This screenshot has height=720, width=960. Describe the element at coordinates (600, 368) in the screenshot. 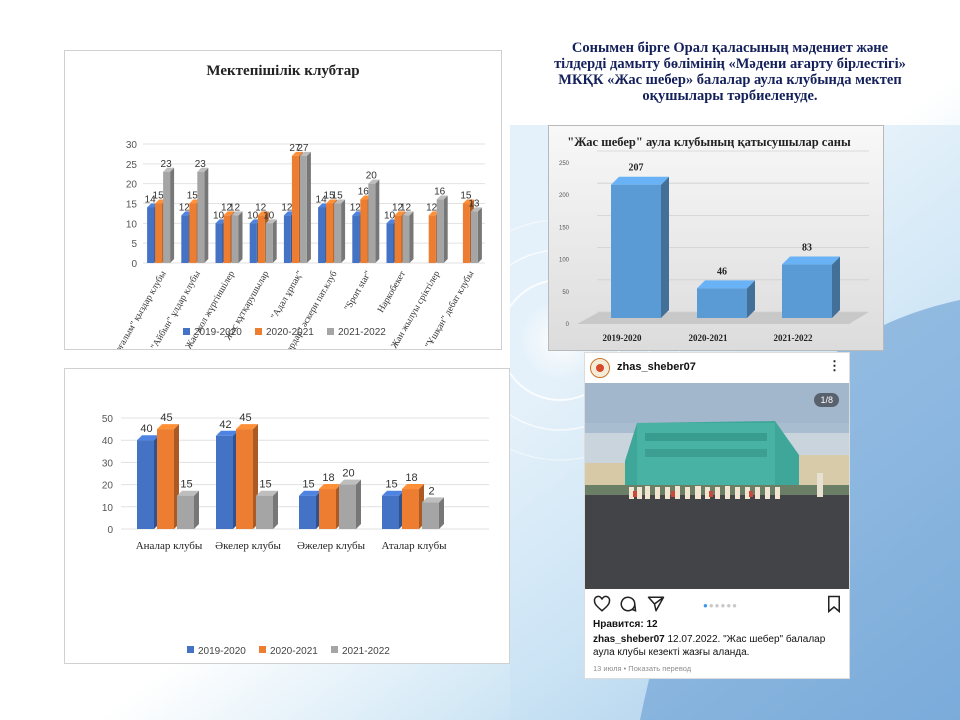

I see `avatar` at that location.